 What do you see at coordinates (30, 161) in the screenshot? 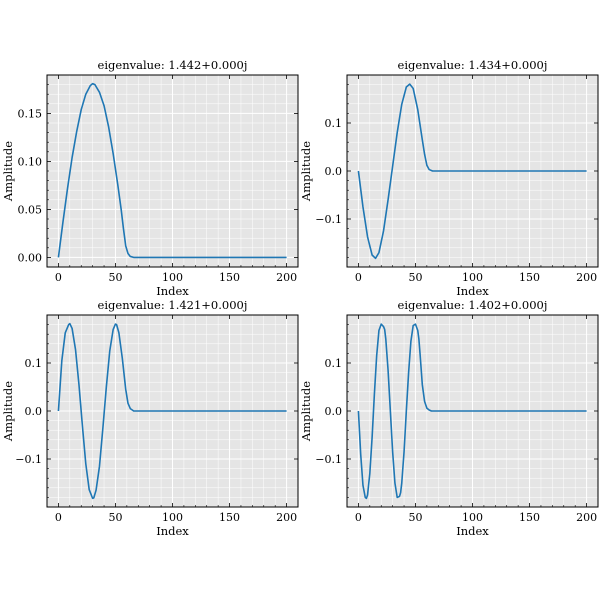
I see `y-tick-label: 0.10` at bounding box center [30, 161].